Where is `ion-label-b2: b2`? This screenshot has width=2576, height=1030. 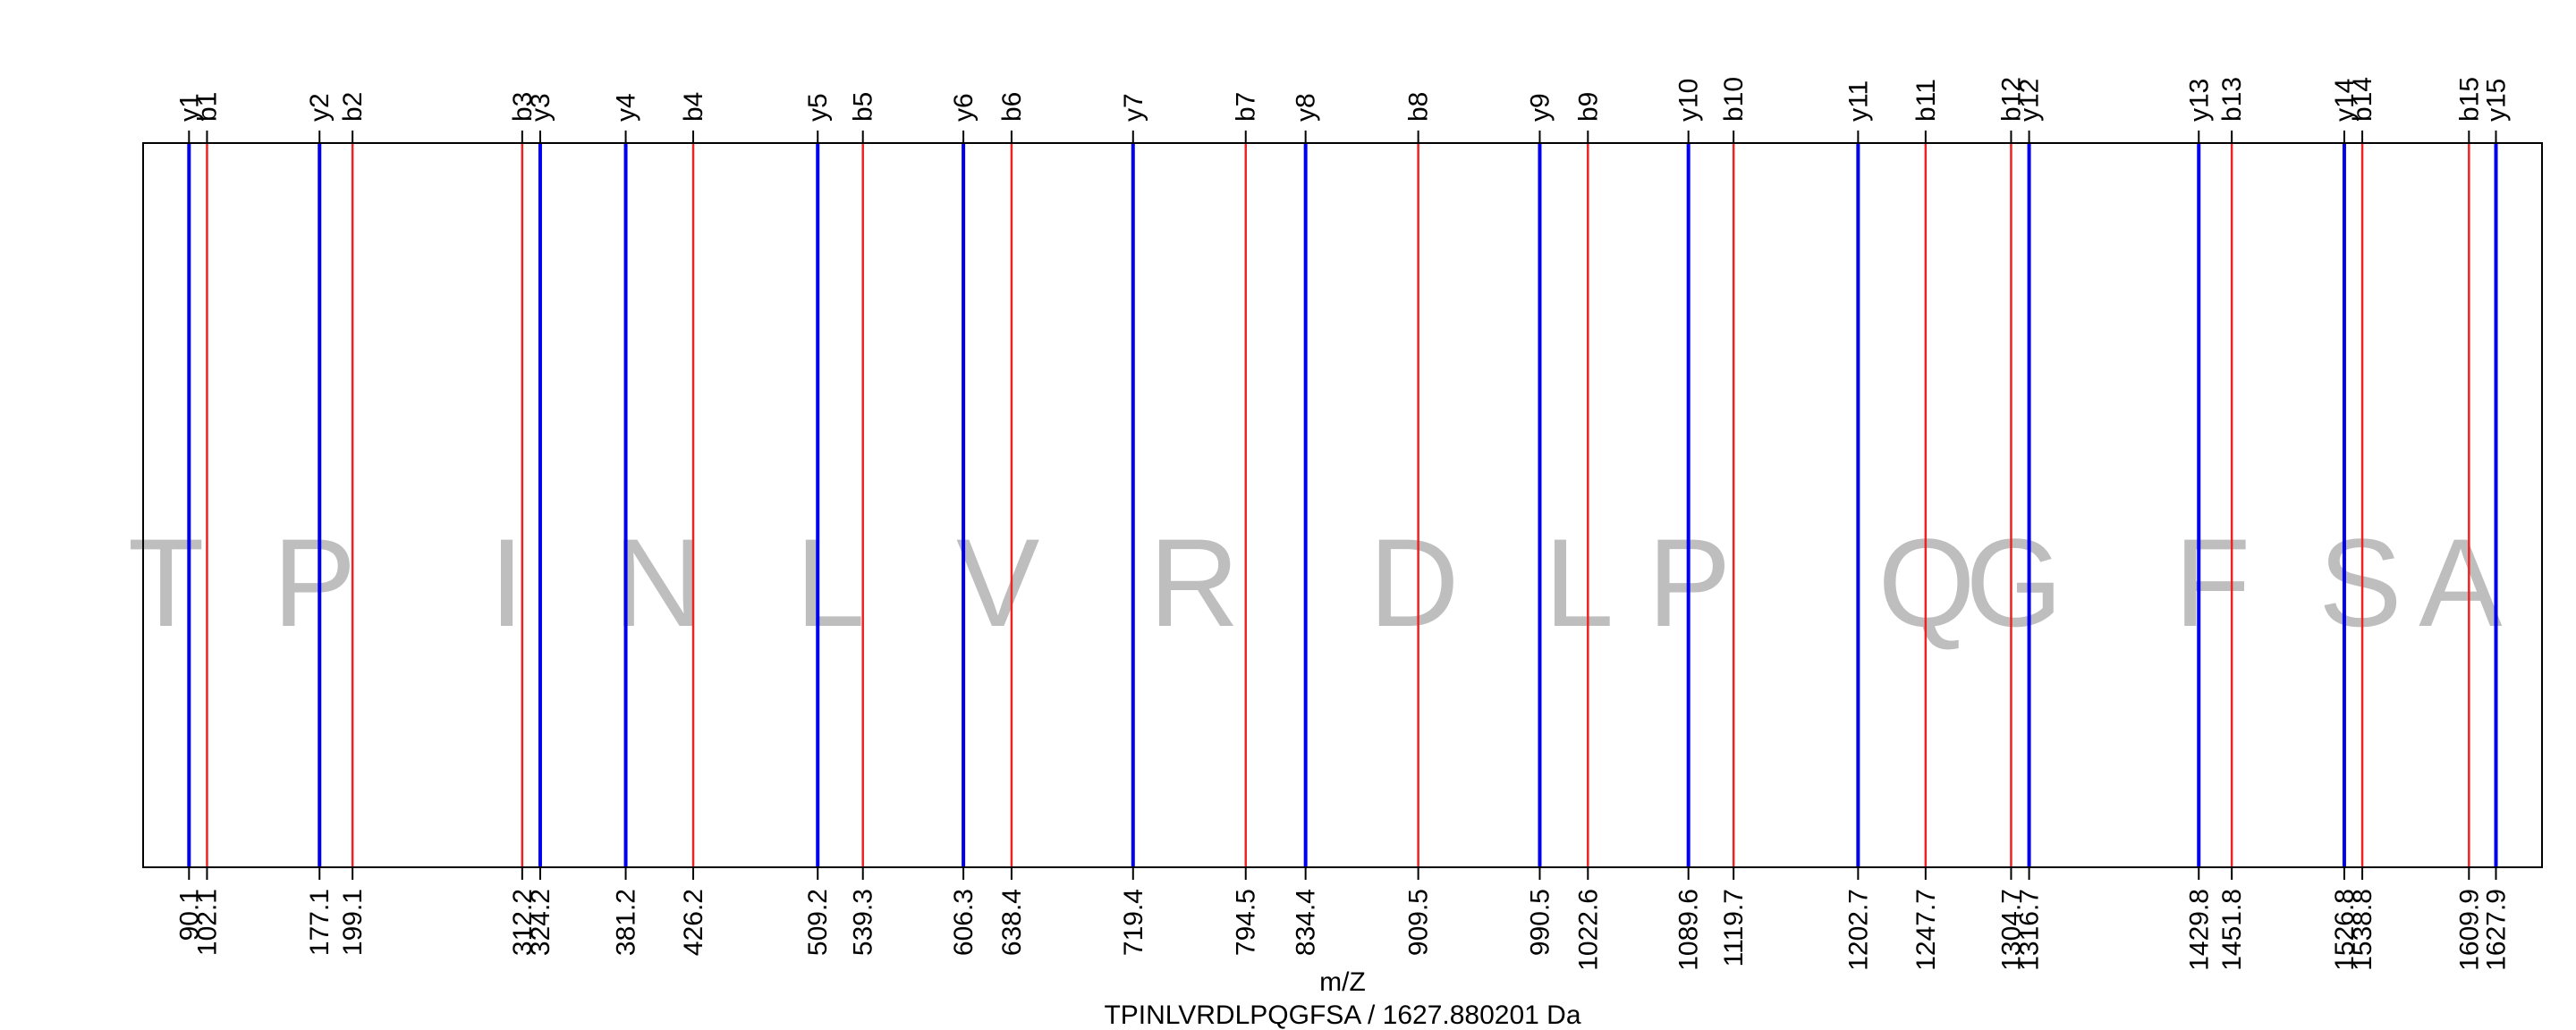
ion-label-b2: b2 is located at coordinates (353, 107).